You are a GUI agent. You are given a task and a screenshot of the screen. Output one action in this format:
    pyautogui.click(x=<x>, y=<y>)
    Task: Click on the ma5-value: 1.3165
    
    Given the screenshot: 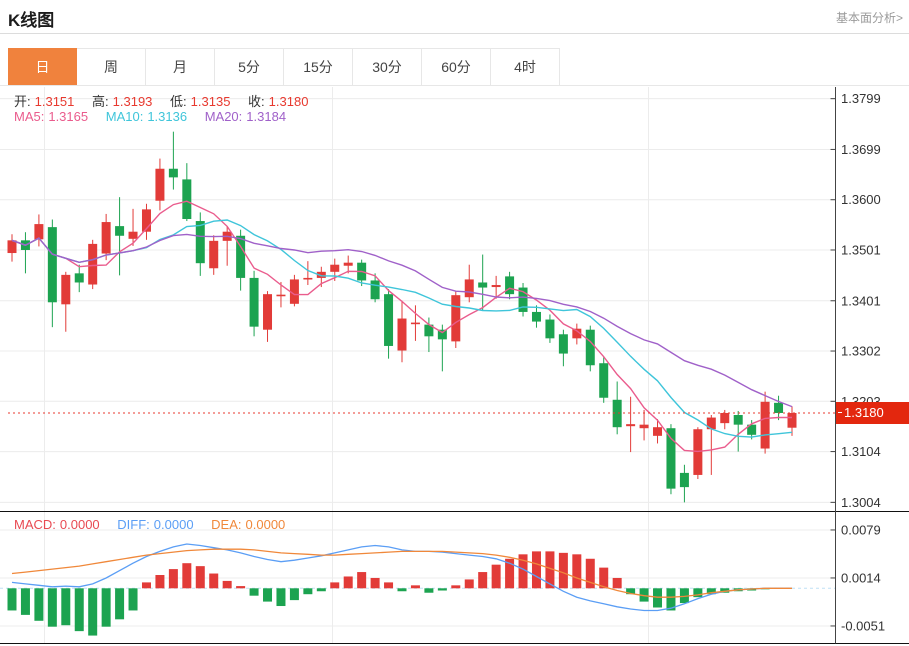 What is the action you would take?
    pyautogui.click(x=68, y=116)
    